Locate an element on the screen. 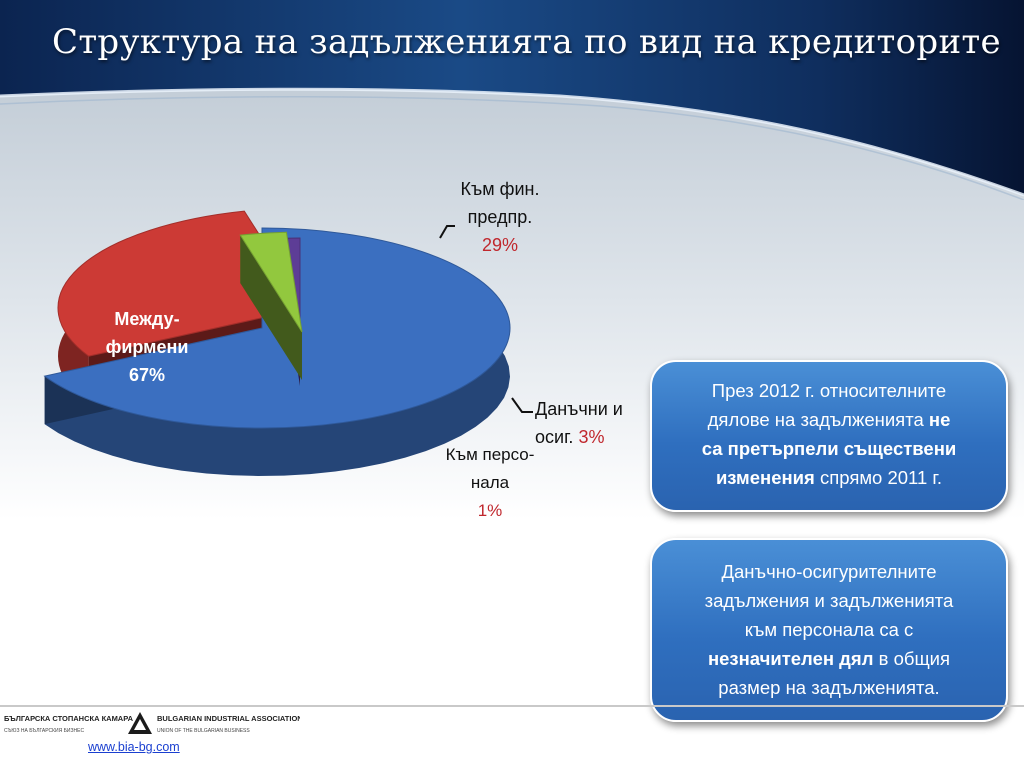  footer-divider is located at coordinates (512, 706).